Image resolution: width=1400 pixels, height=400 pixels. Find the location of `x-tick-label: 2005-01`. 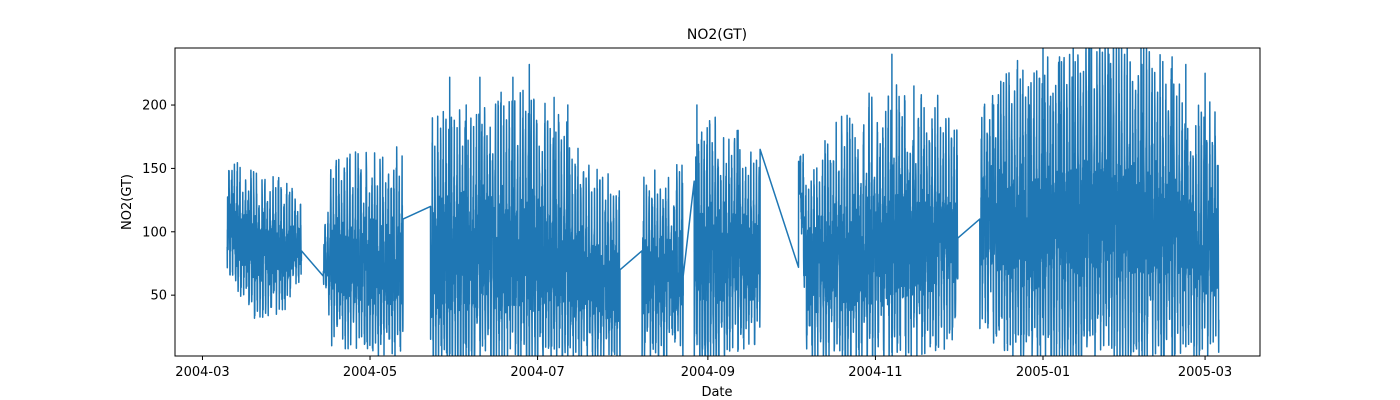

x-tick-label: 2005-01 is located at coordinates (1043, 372).